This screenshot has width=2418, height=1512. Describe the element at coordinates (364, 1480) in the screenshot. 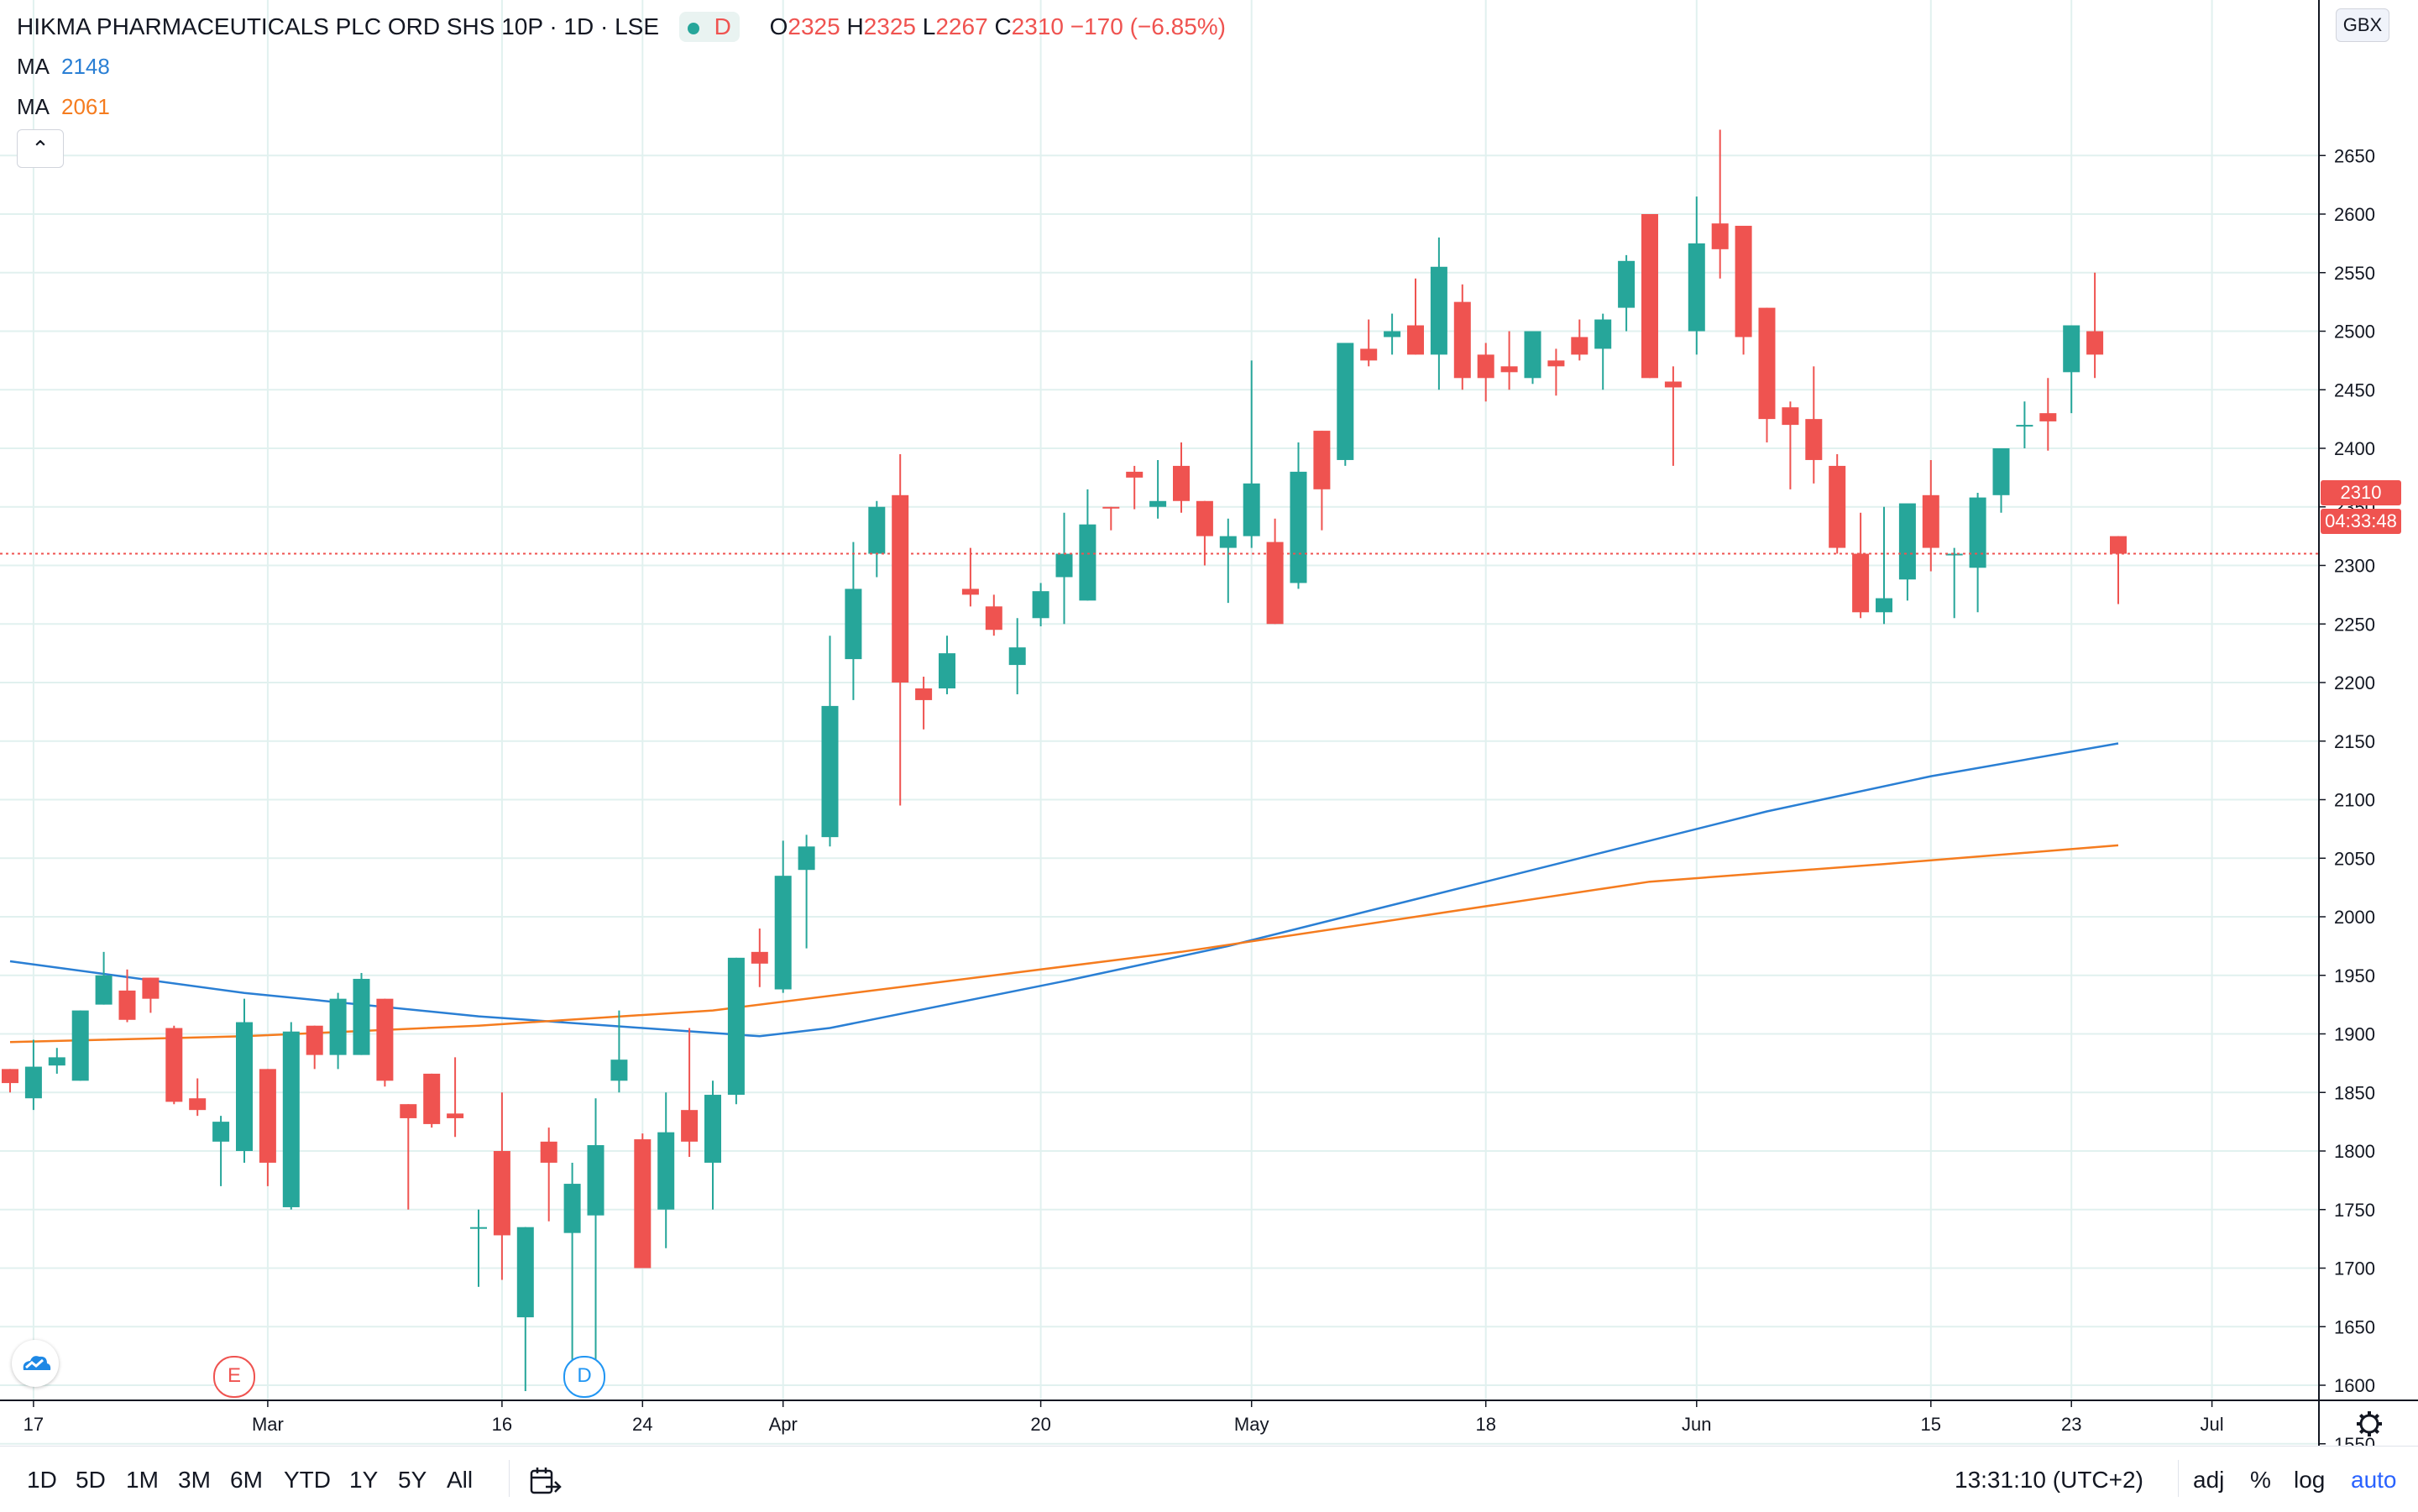

I see `range-1y: 1Y` at that location.